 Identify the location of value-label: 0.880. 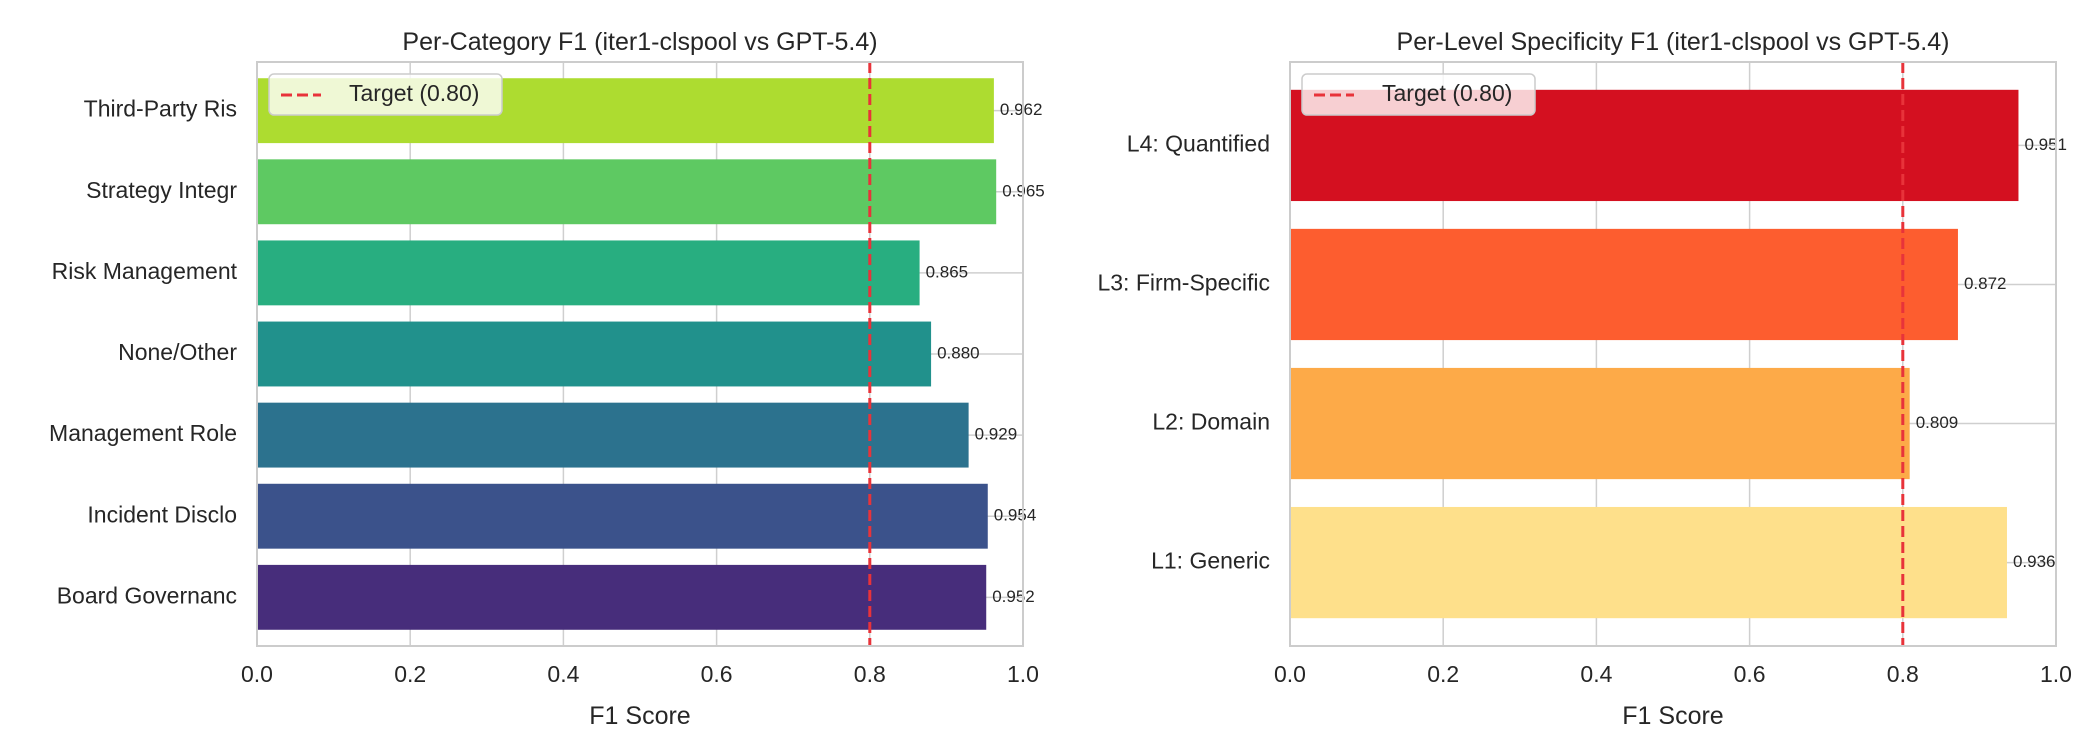
(958, 352).